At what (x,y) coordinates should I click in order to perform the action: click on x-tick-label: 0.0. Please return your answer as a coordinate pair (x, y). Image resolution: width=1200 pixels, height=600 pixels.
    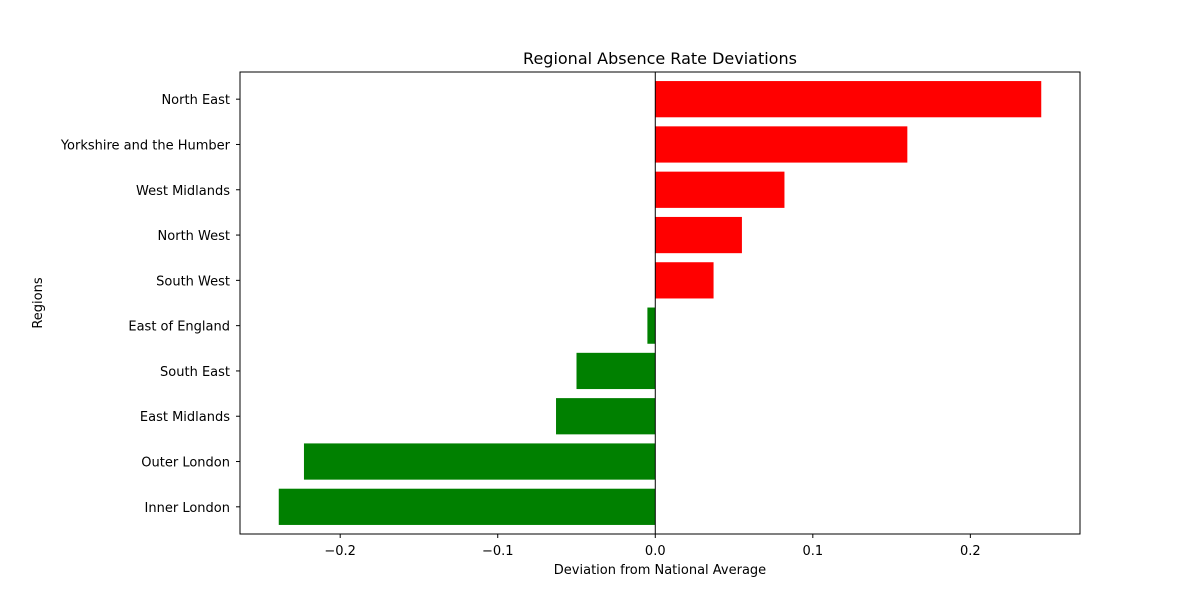
    Looking at the image, I should click on (655, 551).